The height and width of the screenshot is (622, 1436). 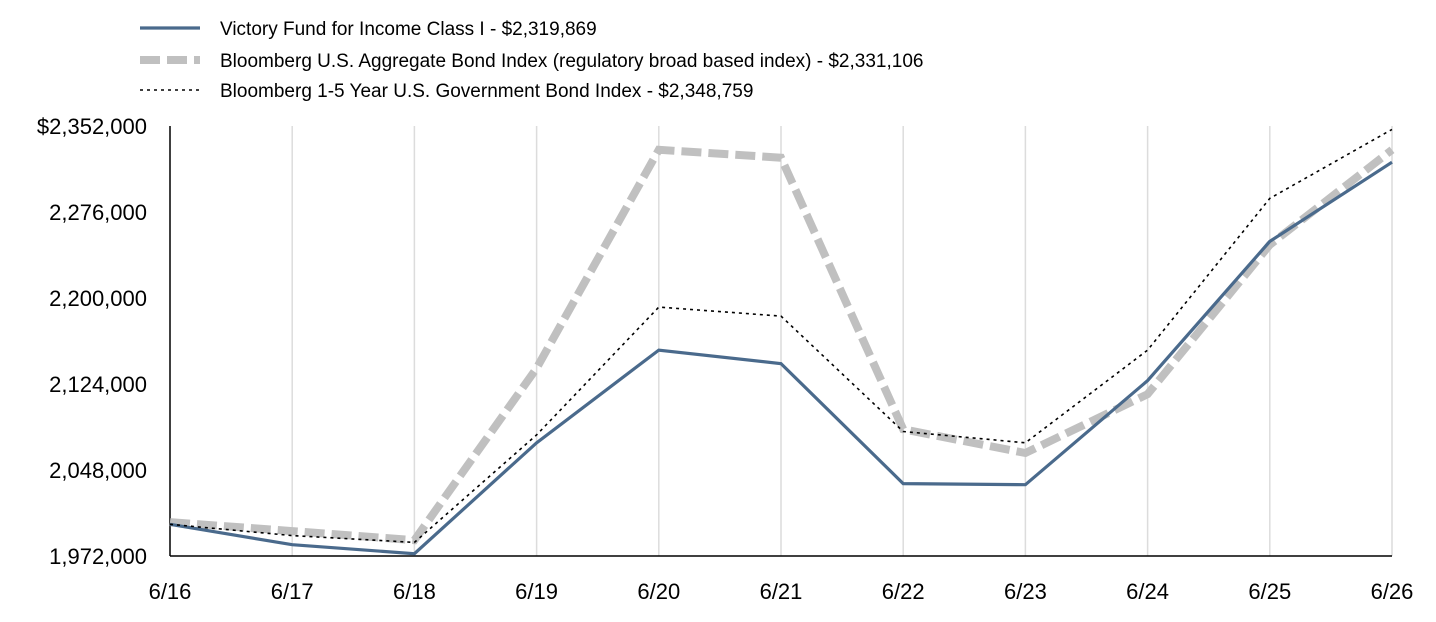 I want to click on x-tick-label: 6/26, so click(x=1392, y=591).